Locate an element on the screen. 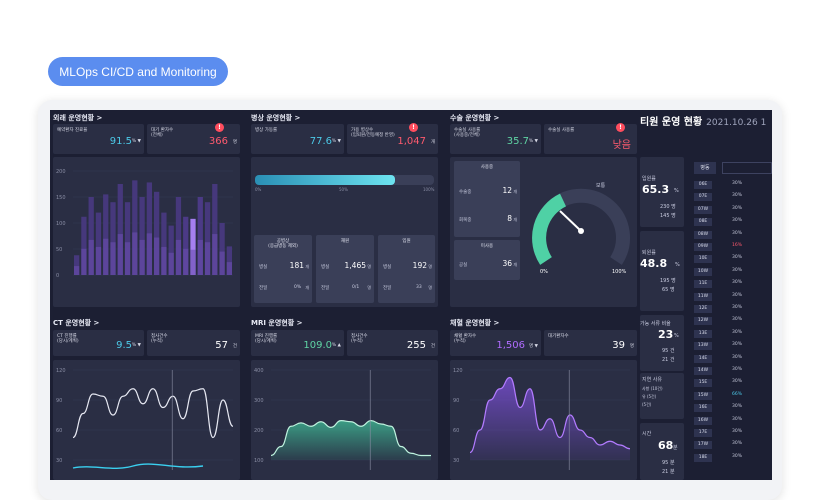 Image resolution: width=820 pixels, height=500 pixels. table-row: 15W 66% is located at coordinates (731, 396).